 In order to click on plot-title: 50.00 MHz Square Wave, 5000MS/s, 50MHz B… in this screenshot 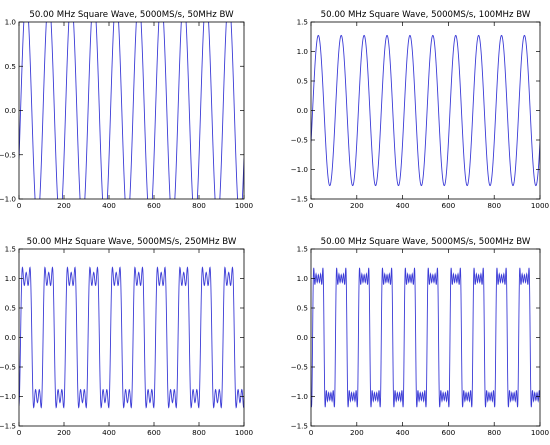, I will do `click(131, 15)`.